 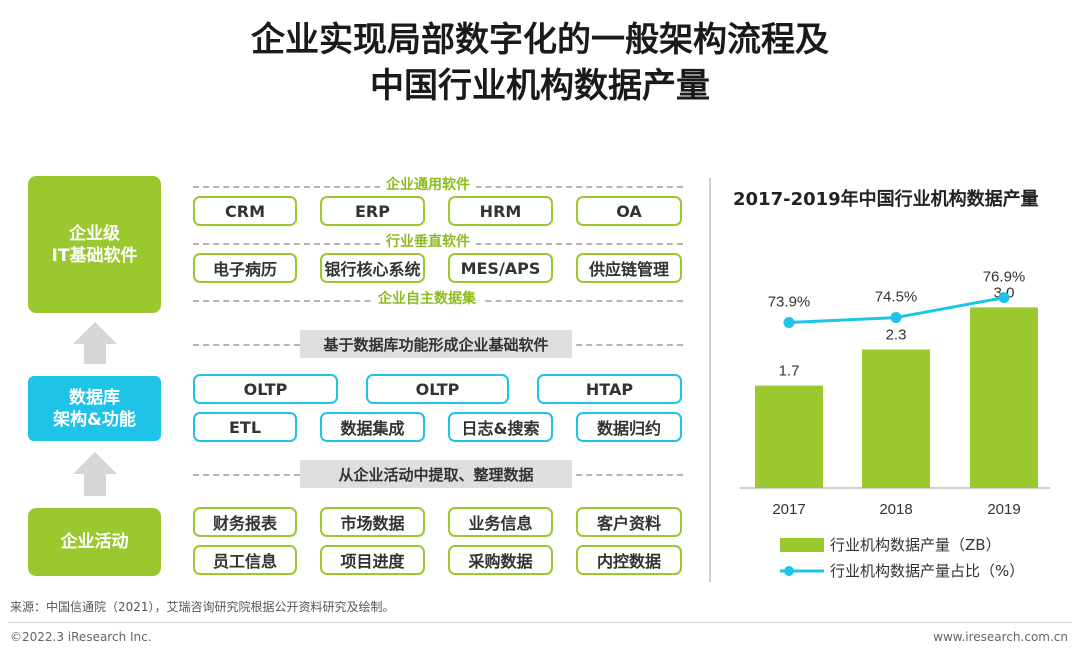 I want to click on item-employee-info: 员工信息, so click(x=245, y=560).